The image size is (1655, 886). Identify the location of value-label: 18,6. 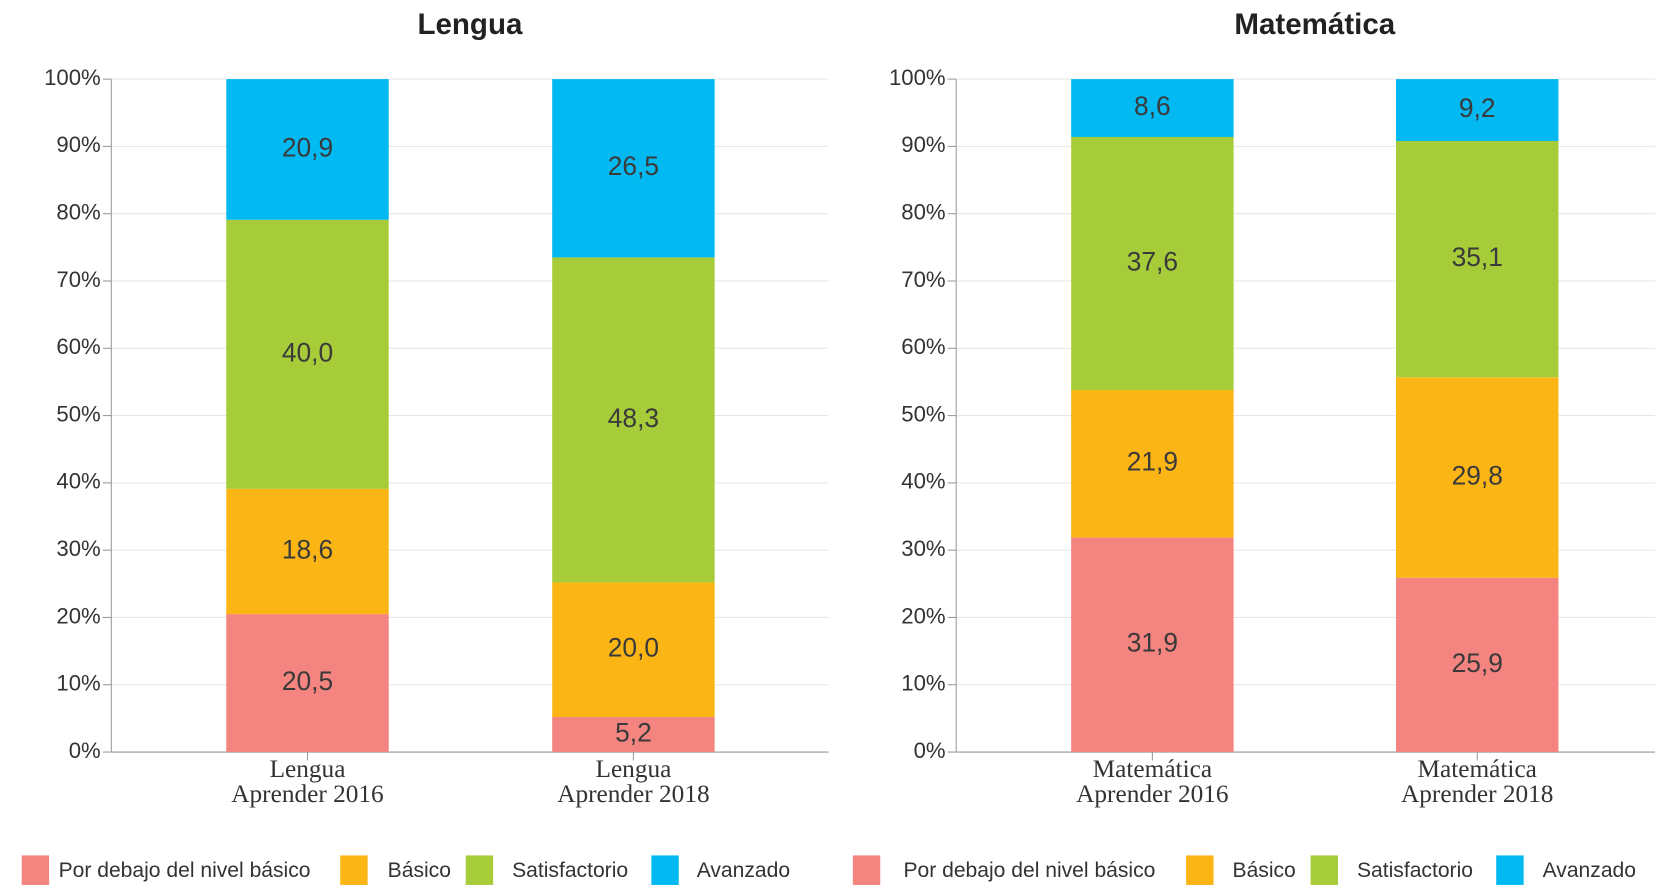
(307, 549).